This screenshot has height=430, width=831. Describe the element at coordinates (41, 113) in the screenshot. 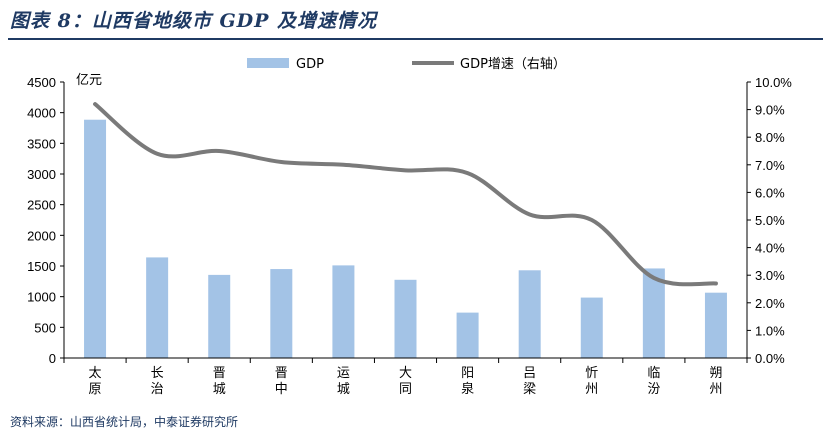

I see `y-left-tick-label: 4000` at that location.